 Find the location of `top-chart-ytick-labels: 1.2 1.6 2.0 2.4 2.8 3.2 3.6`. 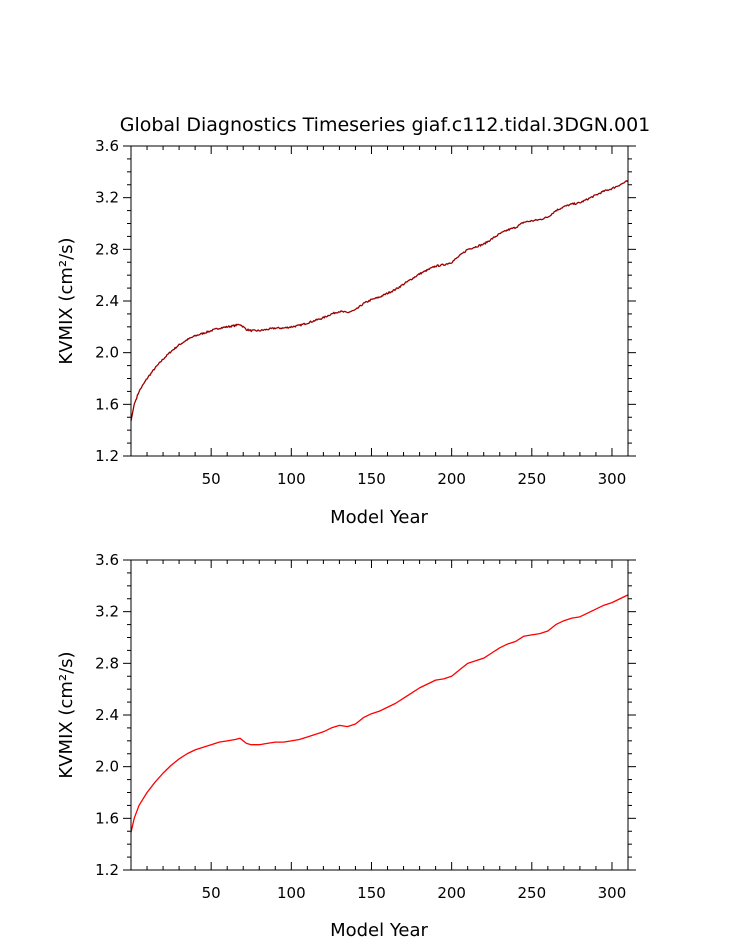

top-chart-ytick-labels: 1.2 1.6 2.0 2.4 2.8 3.2 3.6 is located at coordinates (107, 301).